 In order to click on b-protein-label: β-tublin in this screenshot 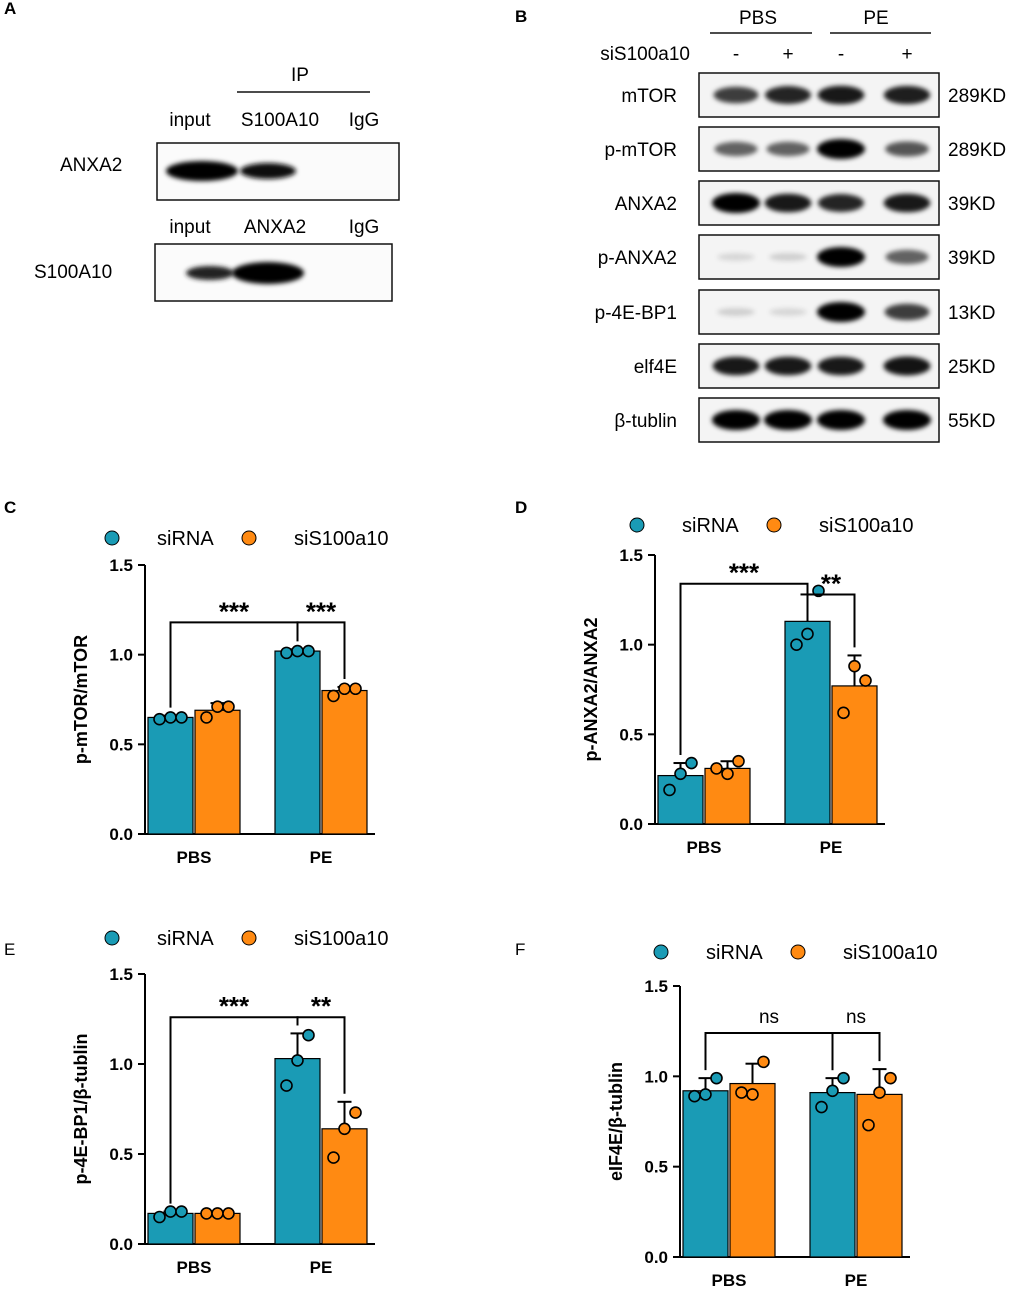, I will do `click(645, 421)`.